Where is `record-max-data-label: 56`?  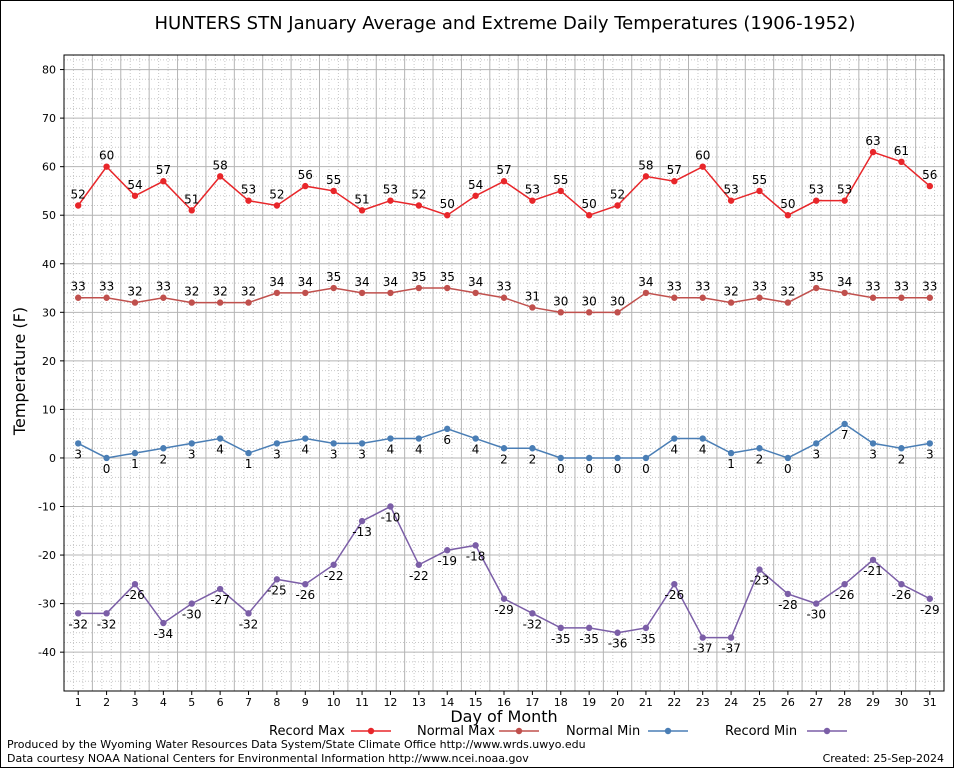 record-max-data-label: 56 is located at coordinates (929, 175).